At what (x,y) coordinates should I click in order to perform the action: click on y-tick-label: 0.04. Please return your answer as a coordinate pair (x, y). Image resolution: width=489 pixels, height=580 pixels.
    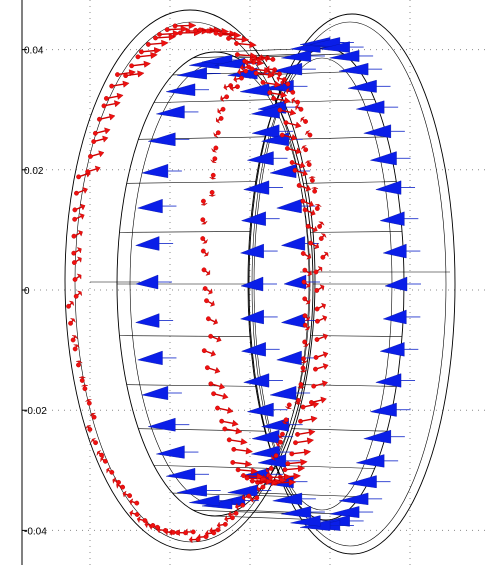
    Looking at the image, I should click on (34, 51).